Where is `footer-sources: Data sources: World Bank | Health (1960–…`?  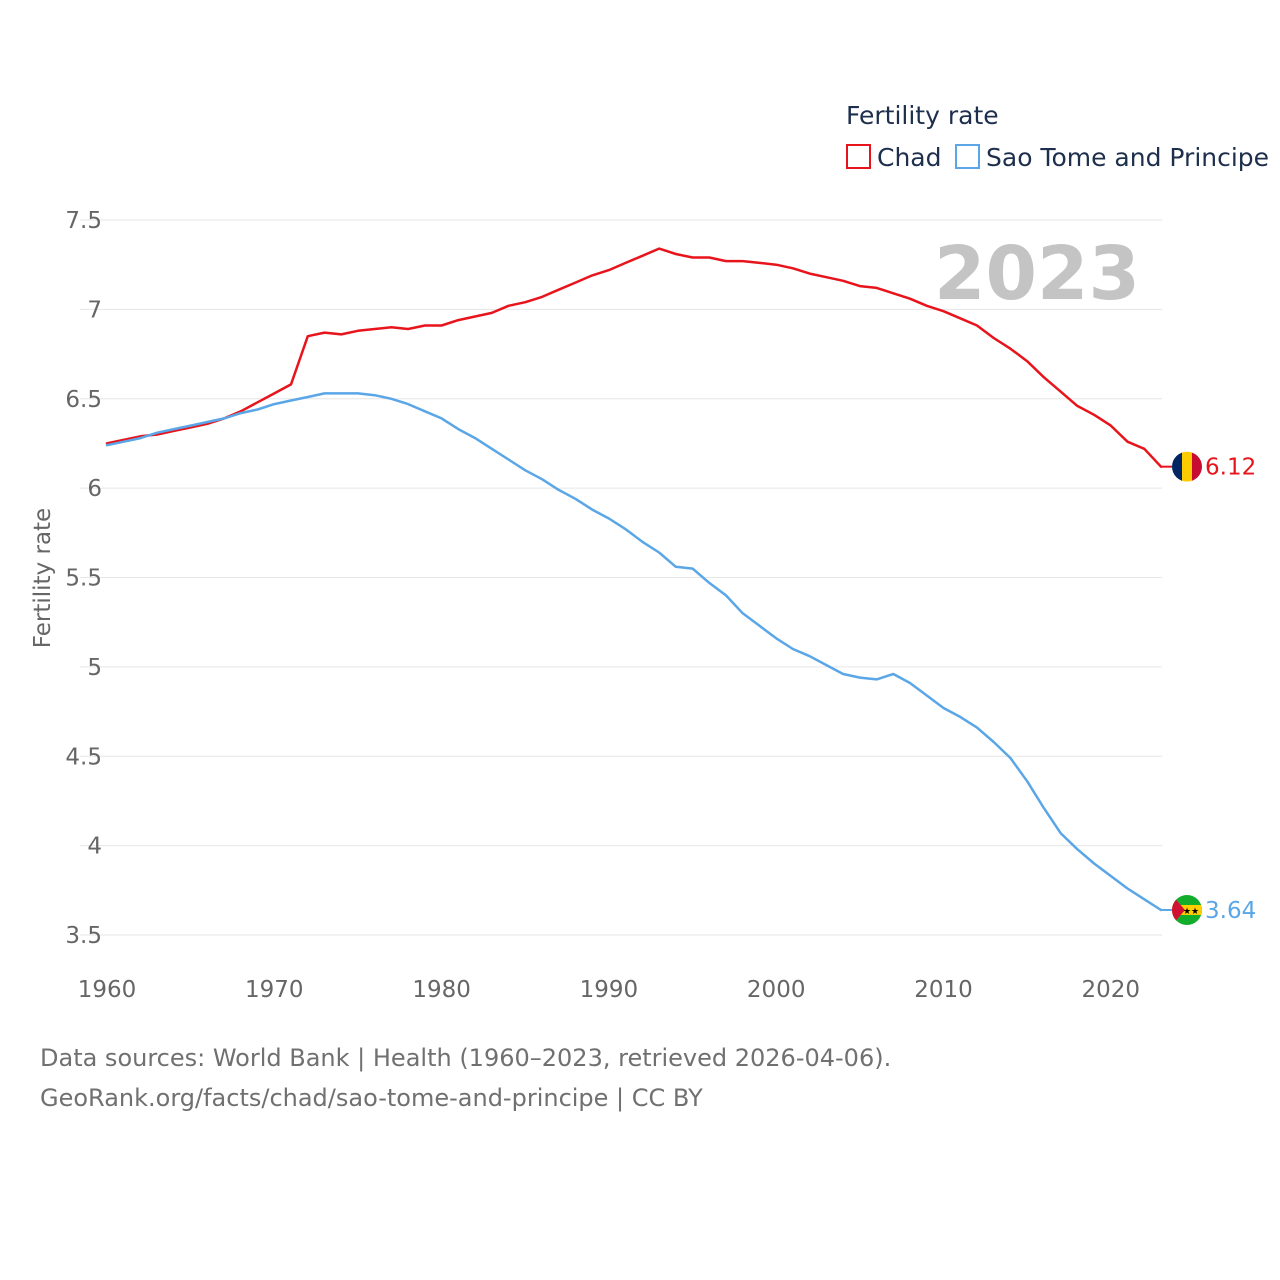 footer-sources: Data sources: World Bank | Health (1960–… is located at coordinates (466, 1058).